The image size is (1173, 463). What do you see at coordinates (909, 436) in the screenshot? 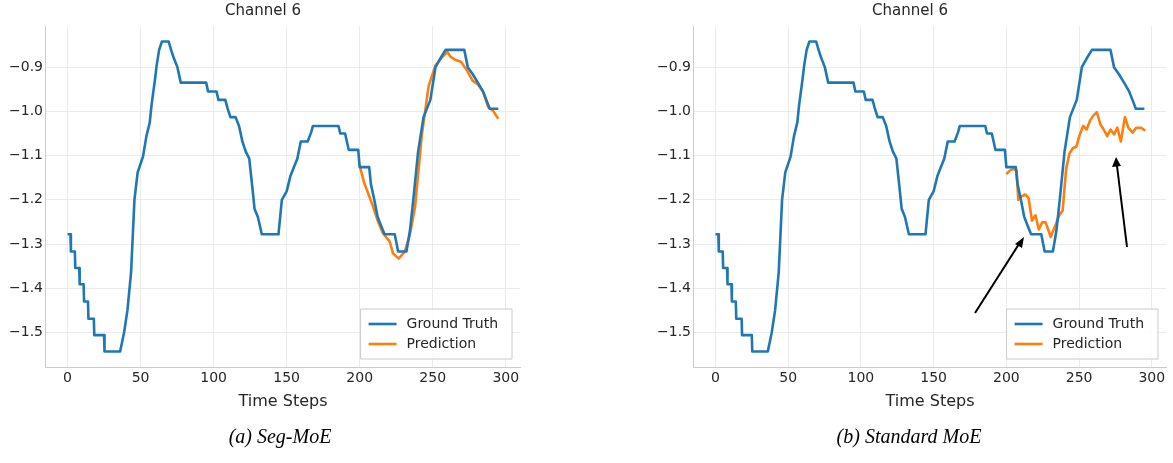
I see `text: (b) Standard MoE` at bounding box center [909, 436].